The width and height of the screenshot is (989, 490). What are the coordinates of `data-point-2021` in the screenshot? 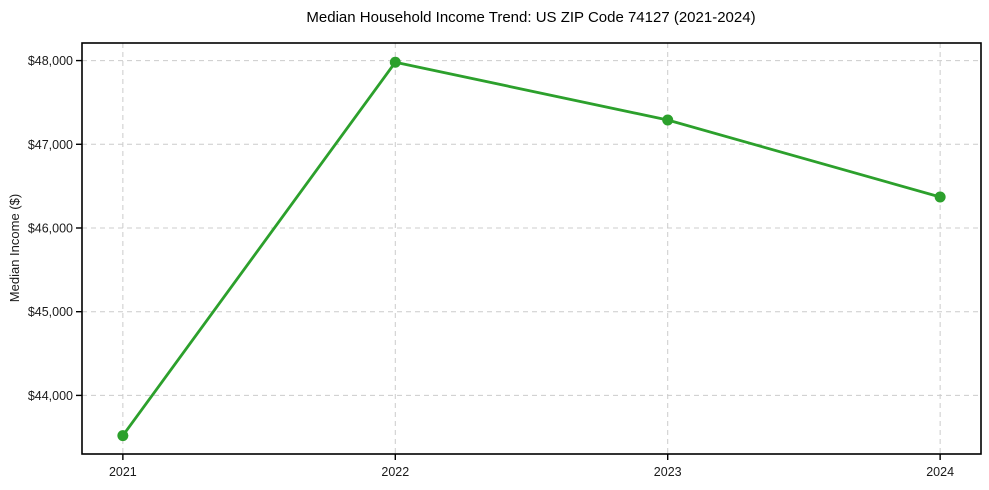 It's located at (123, 436).